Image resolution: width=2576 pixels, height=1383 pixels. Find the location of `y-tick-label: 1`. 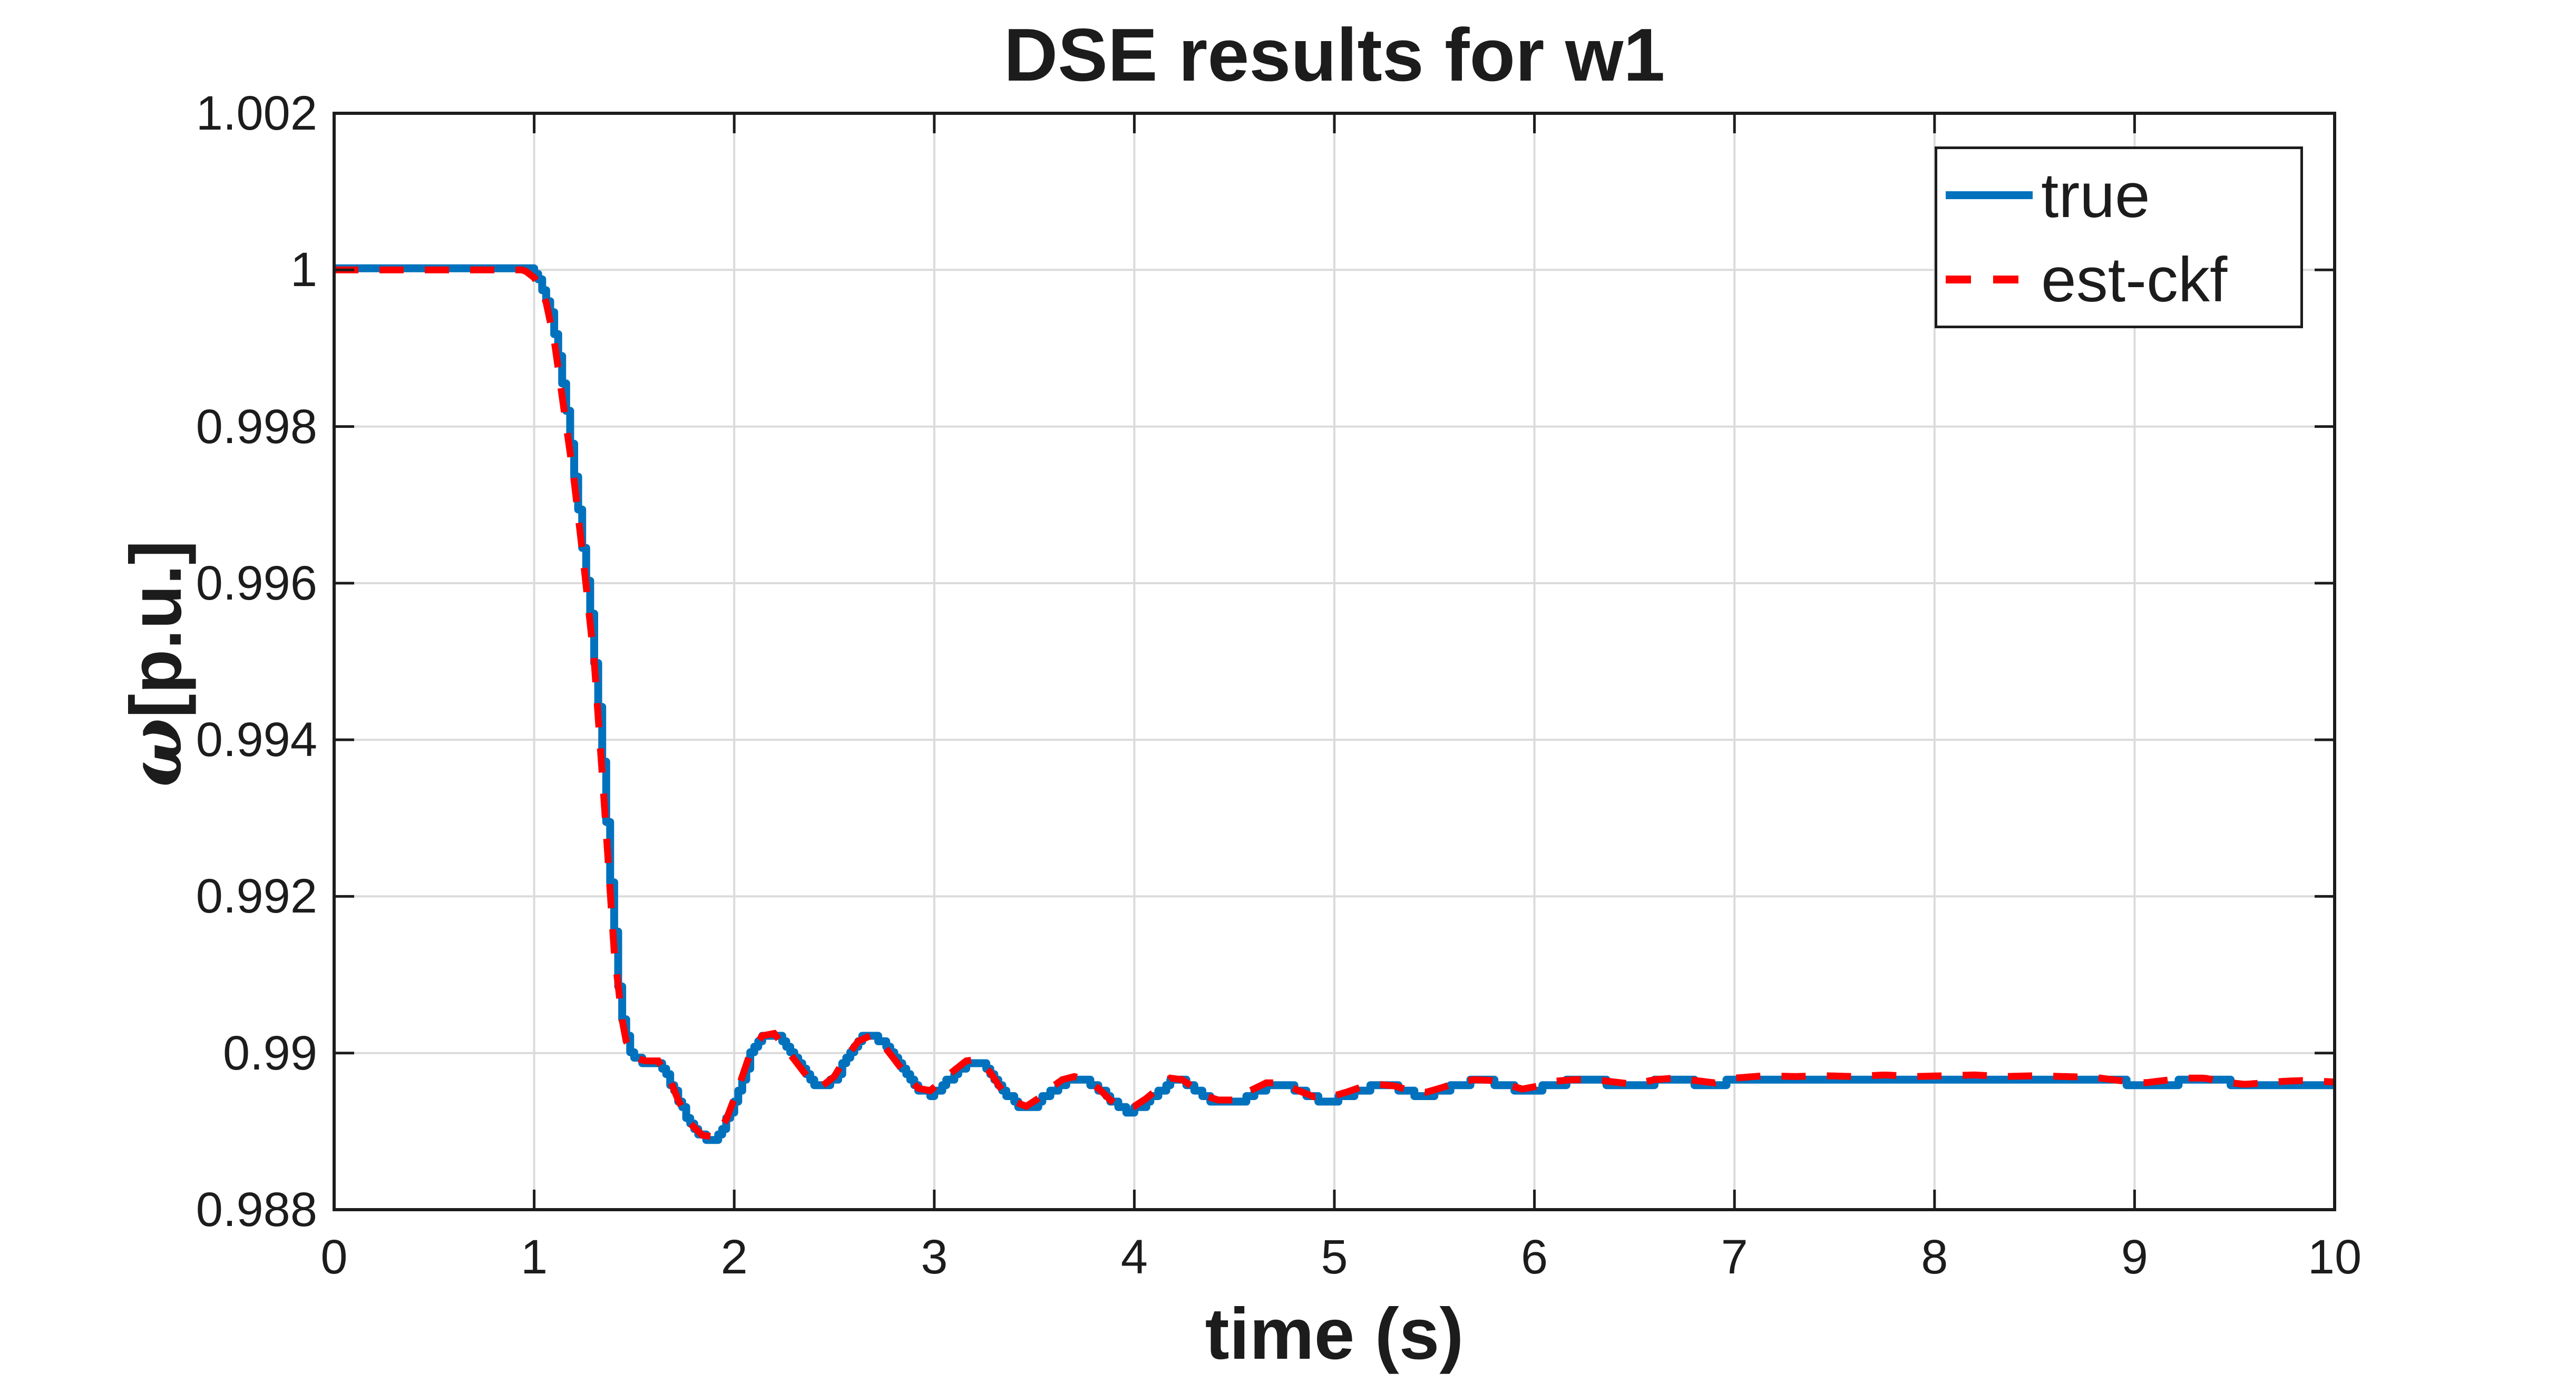

y-tick-label: 1 is located at coordinates (303, 270).